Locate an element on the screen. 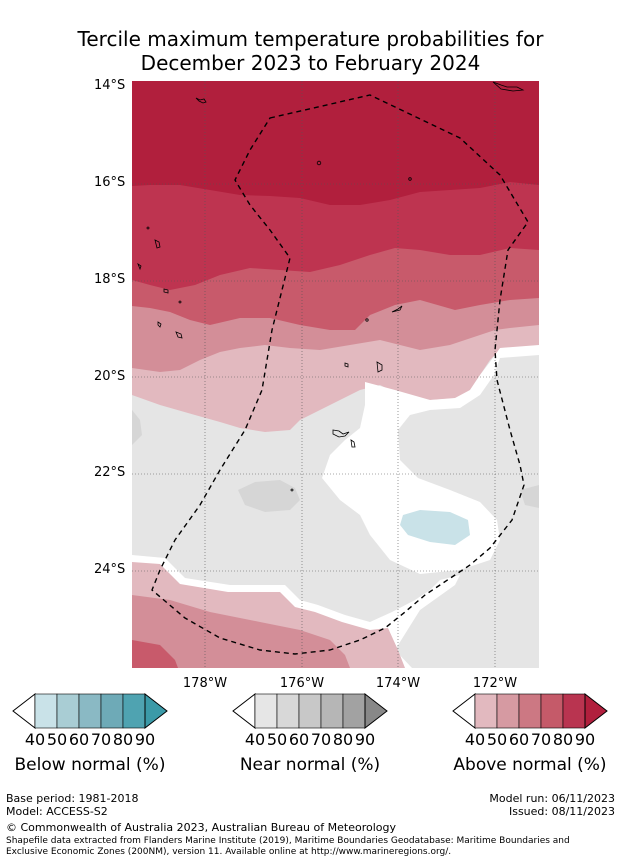 Image resolution: width=621 pixels, height=862 pixels. region-neutral is located at coordinates (430, 459).